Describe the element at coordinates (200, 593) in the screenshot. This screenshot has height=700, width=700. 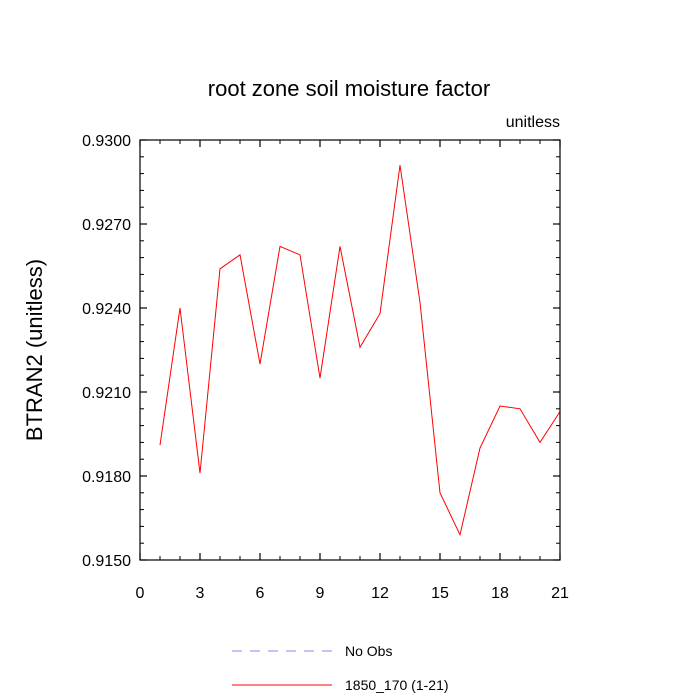
I see `x-tick-label: 3` at that location.